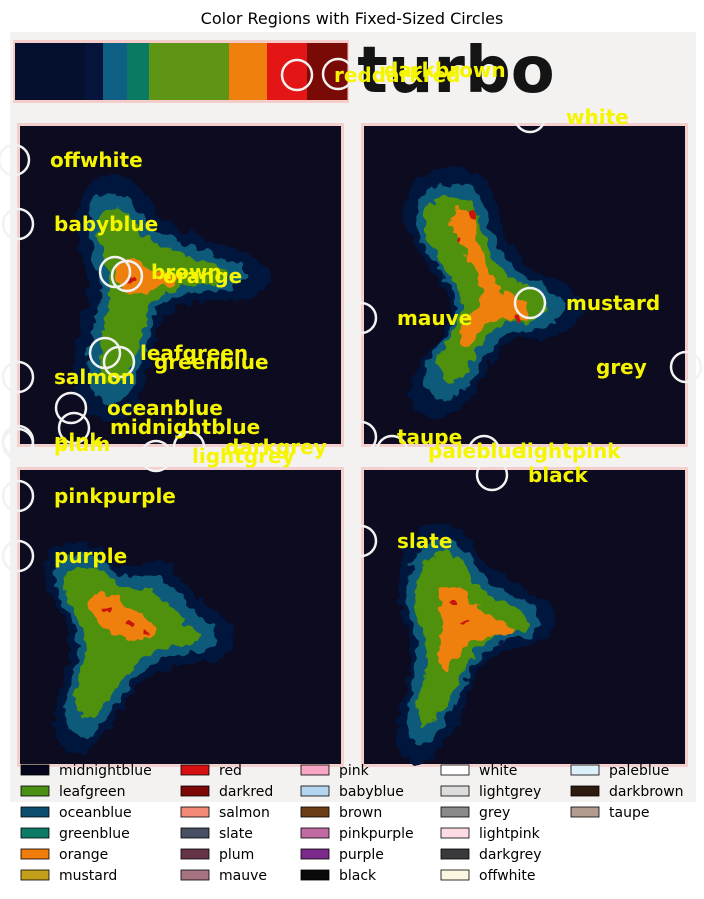 This screenshot has width=704, height=899. I want to click on circle-label: lightgrey, so click(243, 456).